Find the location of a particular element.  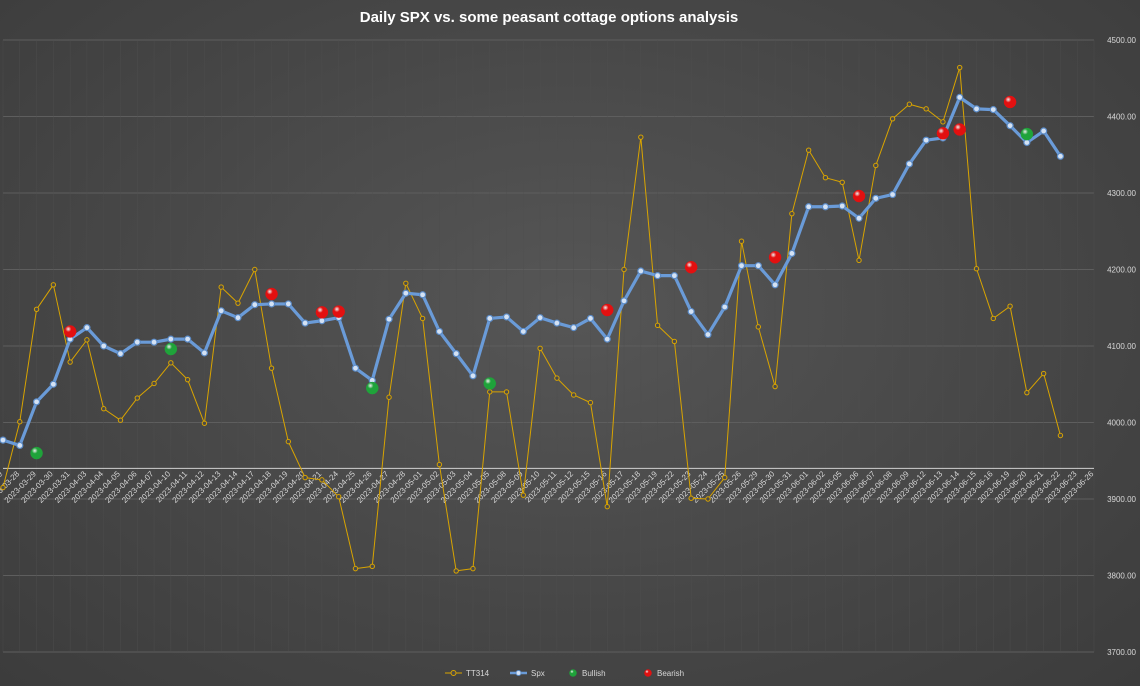

legend: TT314 Spx Bullish Bearish is located at coordinates (564, 673).